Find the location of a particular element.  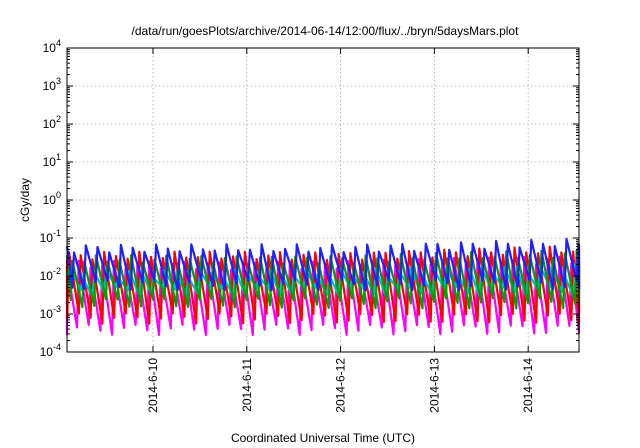

y-tick-label: 10⁻² is located at coordinates (50, 274).